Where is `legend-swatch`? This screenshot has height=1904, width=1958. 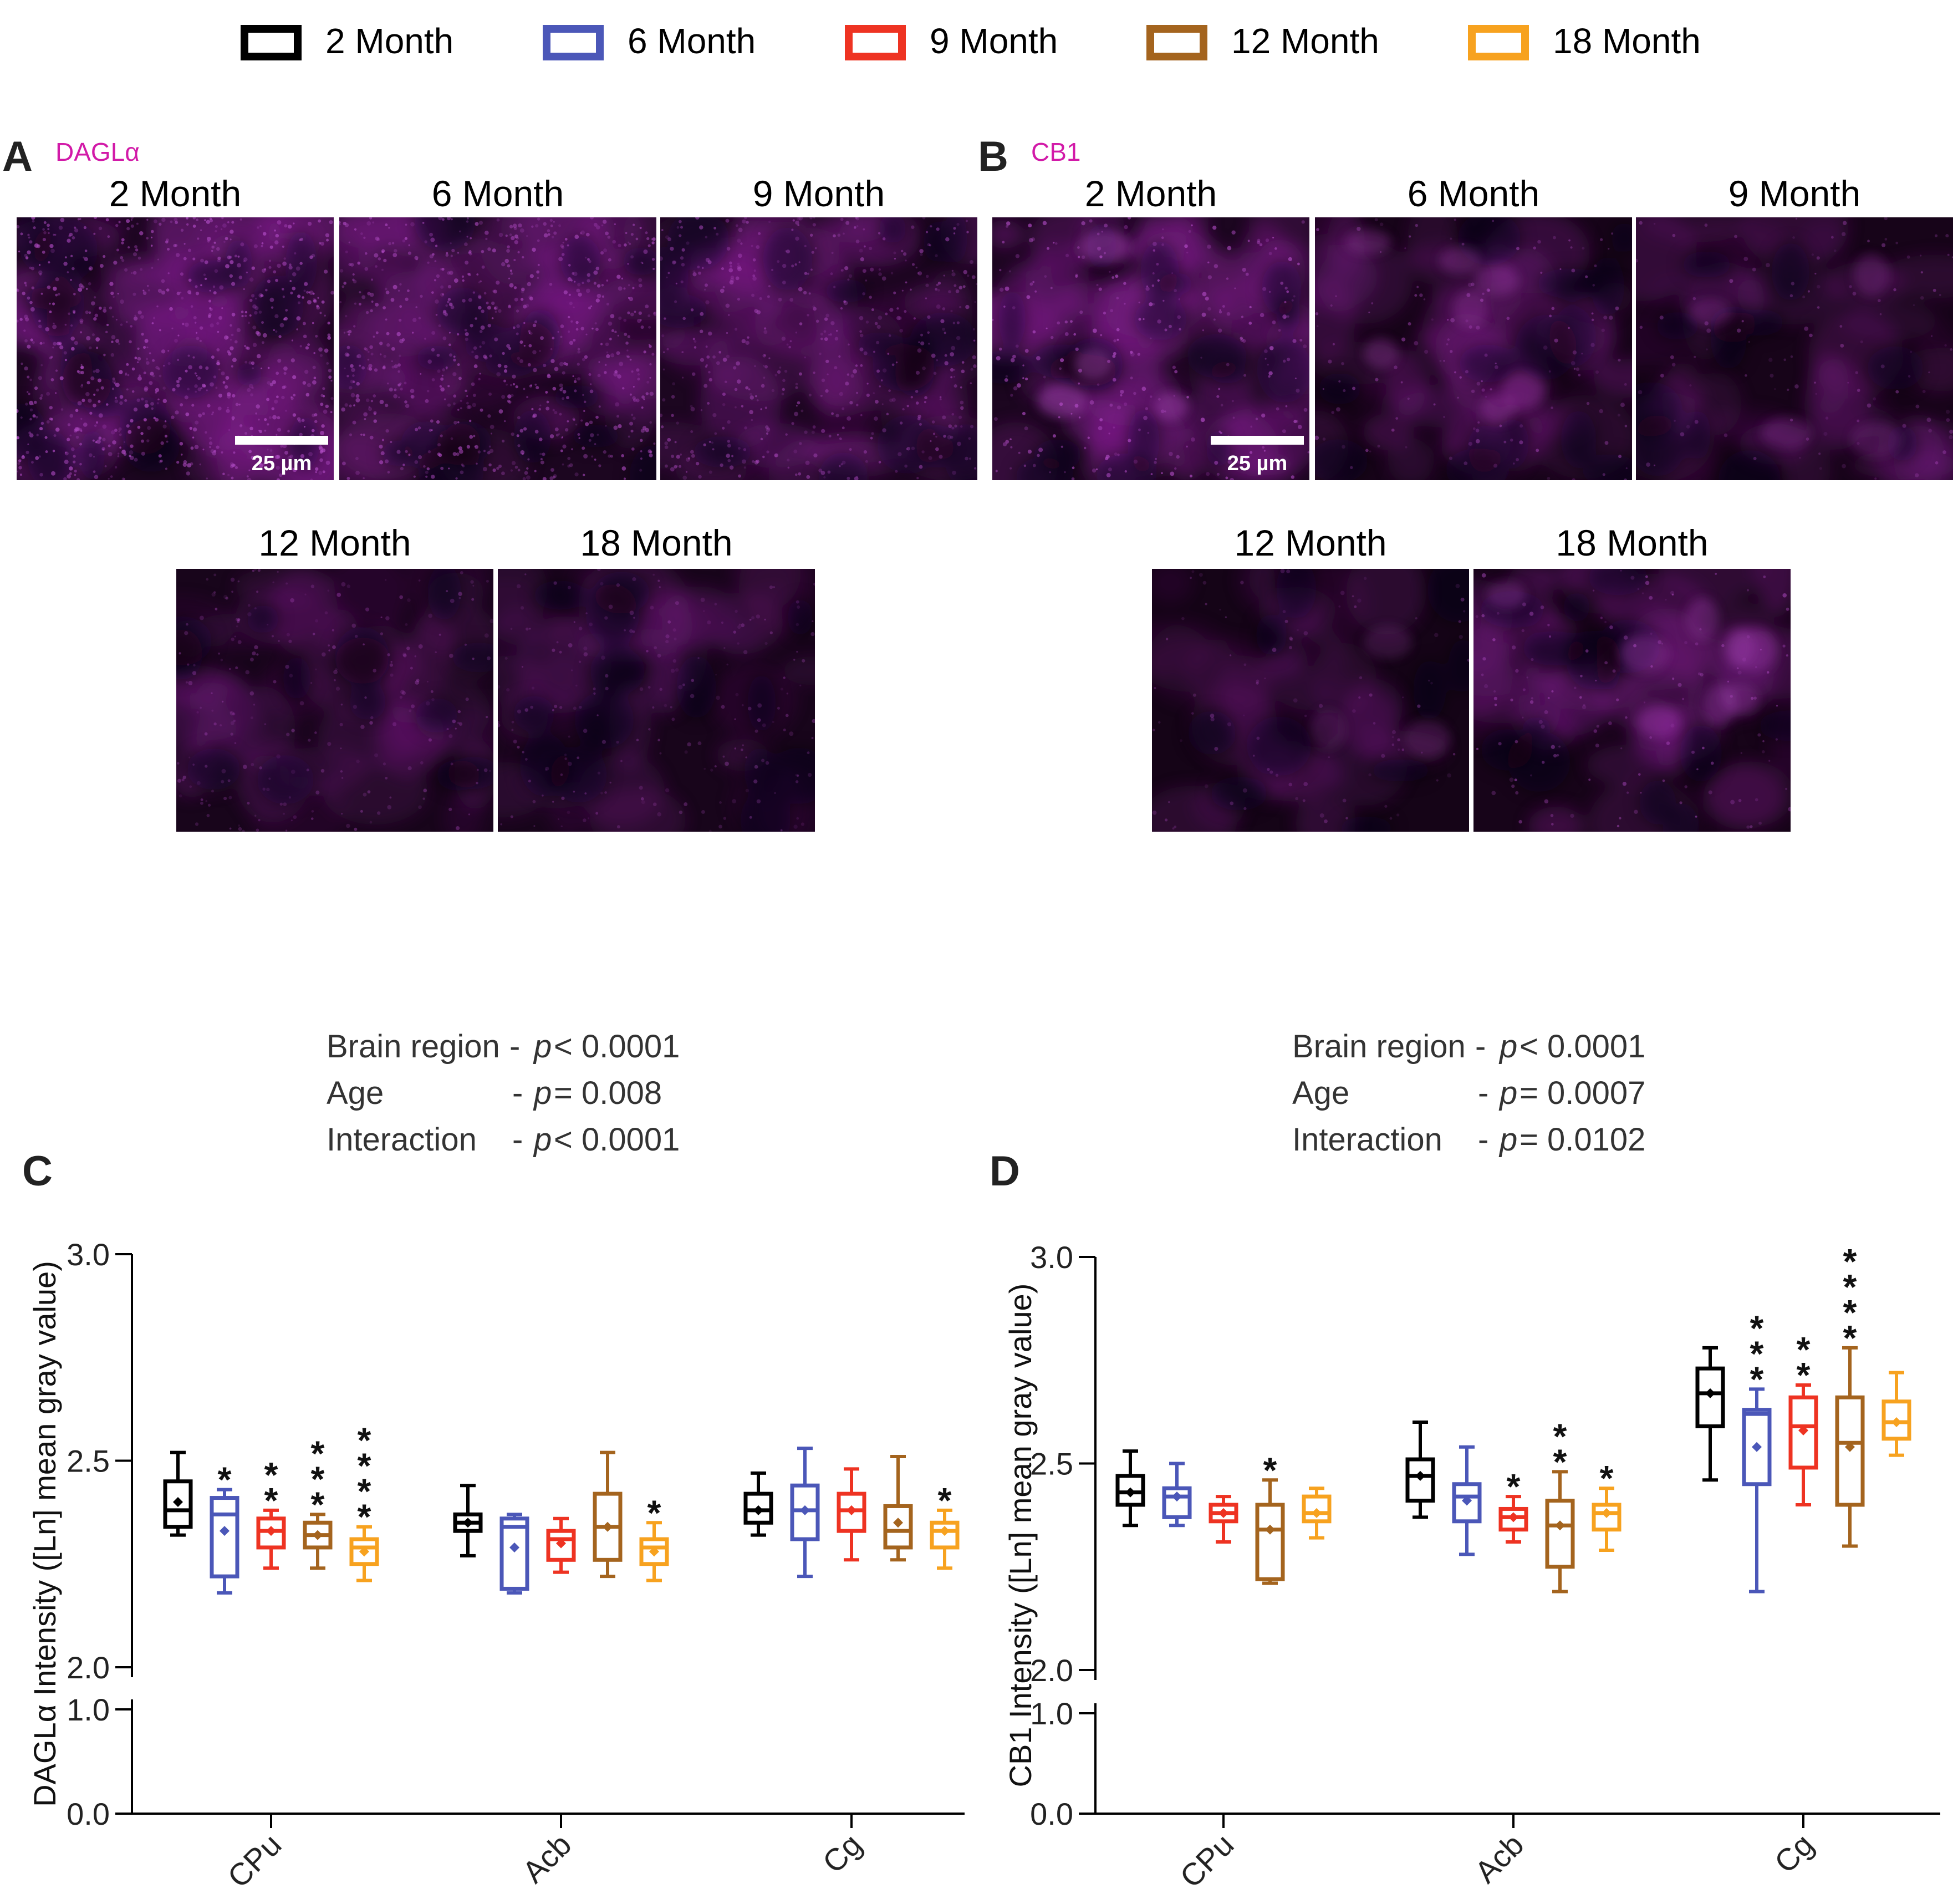
legend-swatch is located at coordinates (875, 43).